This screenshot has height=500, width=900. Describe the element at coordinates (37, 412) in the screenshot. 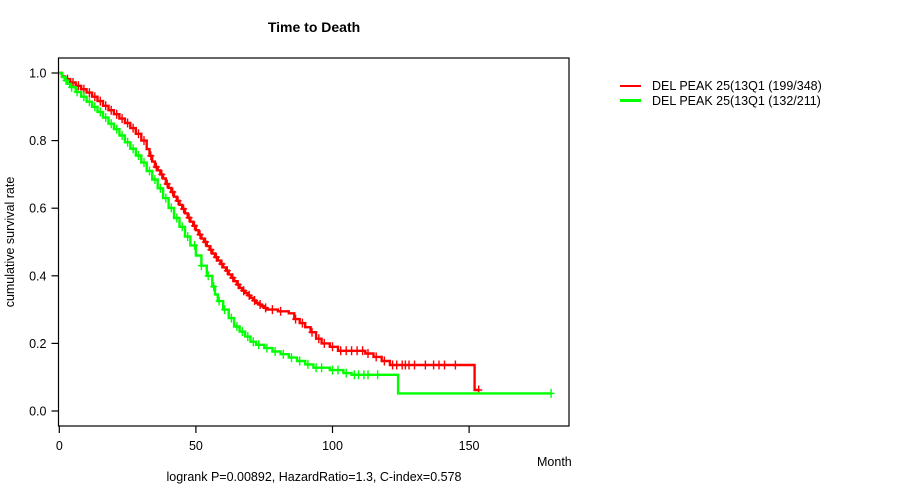

I see `y-tick-label: 0.0` at that location.